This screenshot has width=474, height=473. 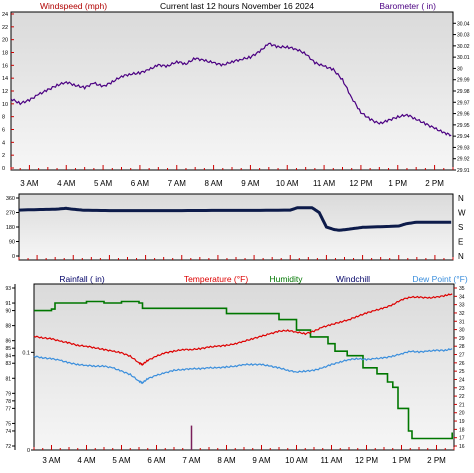 I want to click on humidity-tick-label: 72, so click(x=8, y=447).